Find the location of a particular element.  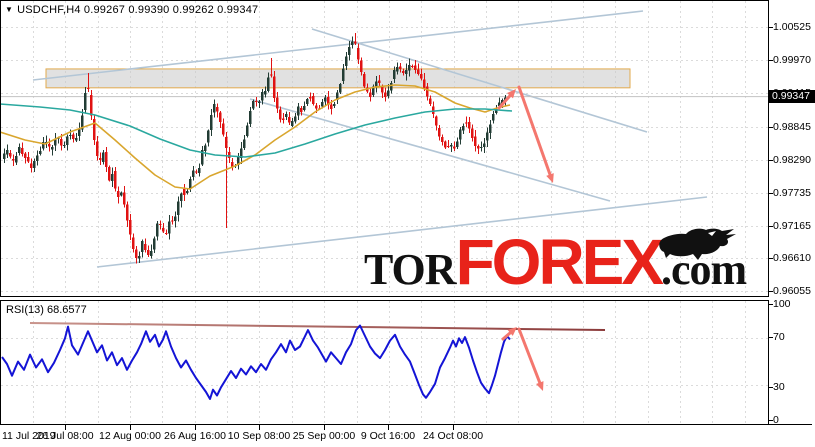

rsi-indicator-label: RSI(13) 68.6577 is located at coordinates (46, 310).